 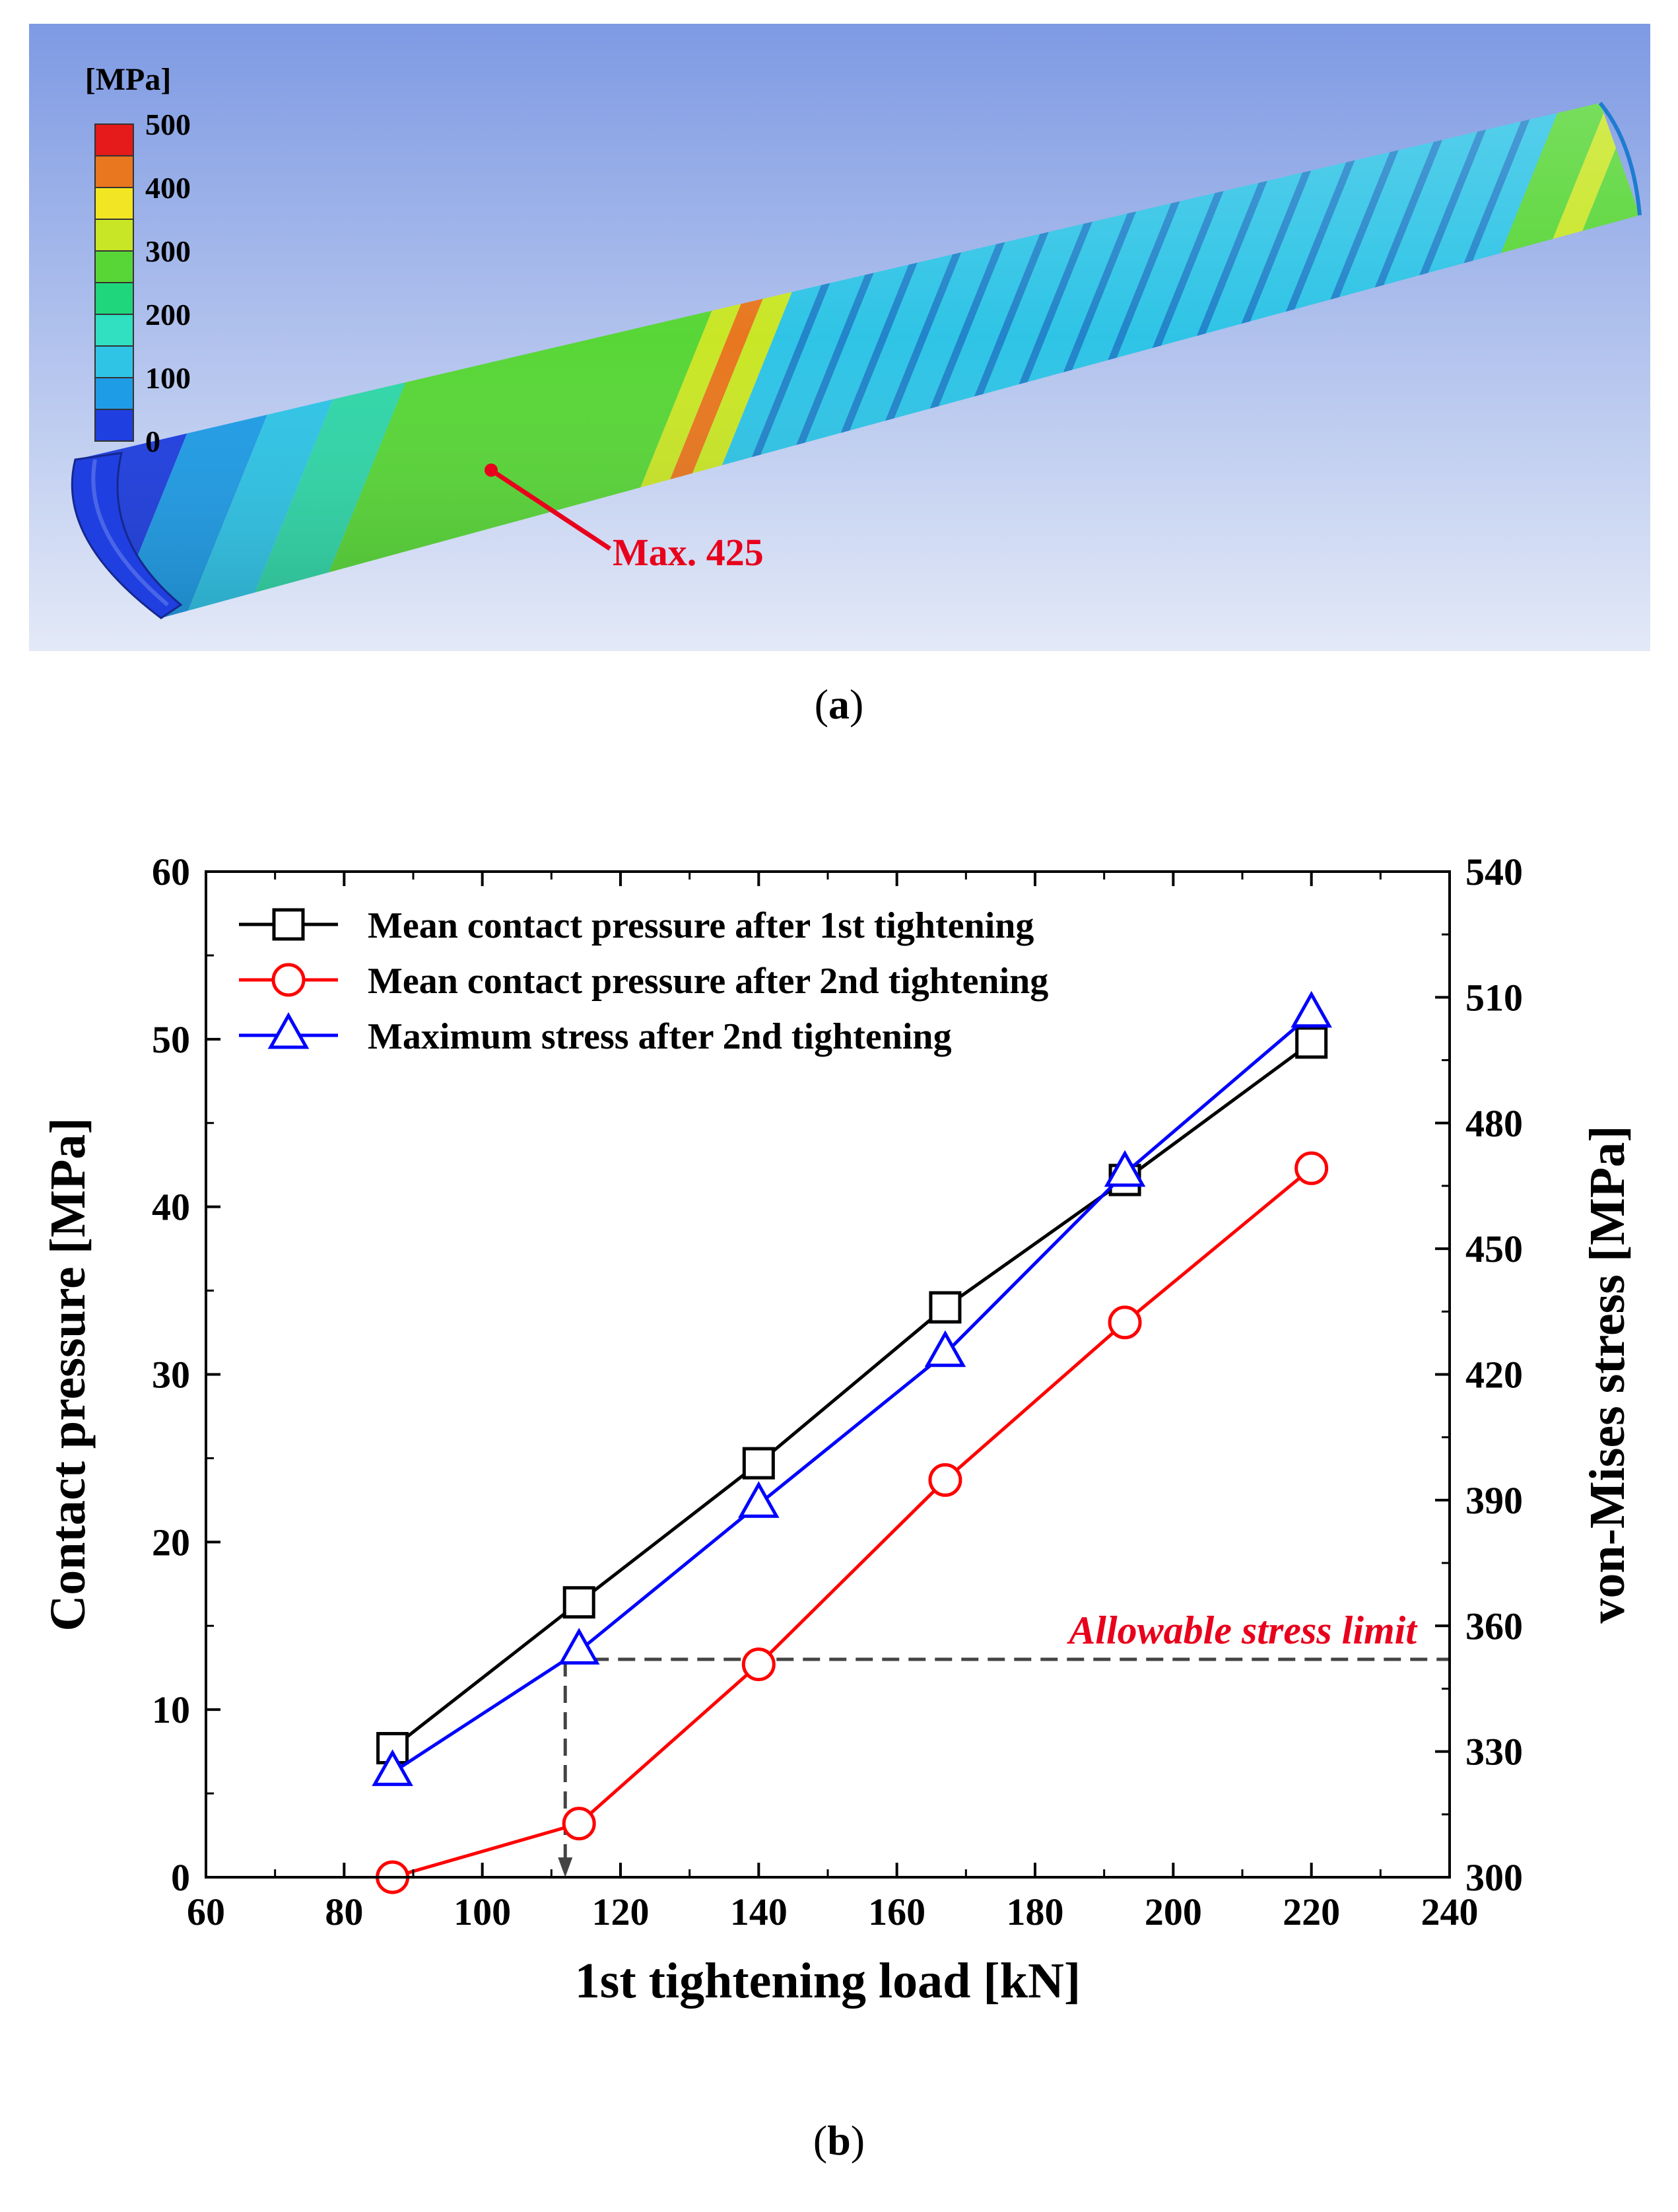 I want to click on x-tick-label: 220, so click(x=1312, y=1912).